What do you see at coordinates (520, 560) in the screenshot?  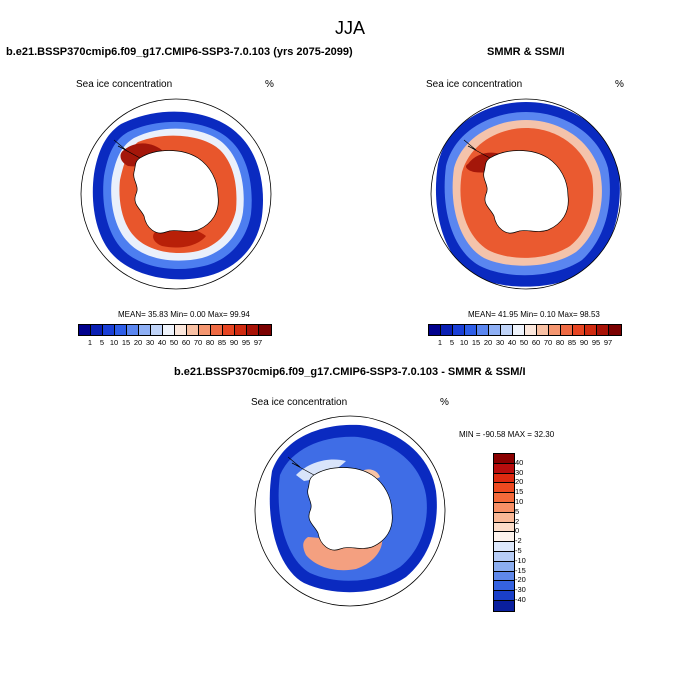 I see `colorbar-tick-label: -10` at bounding box center [520, 560].